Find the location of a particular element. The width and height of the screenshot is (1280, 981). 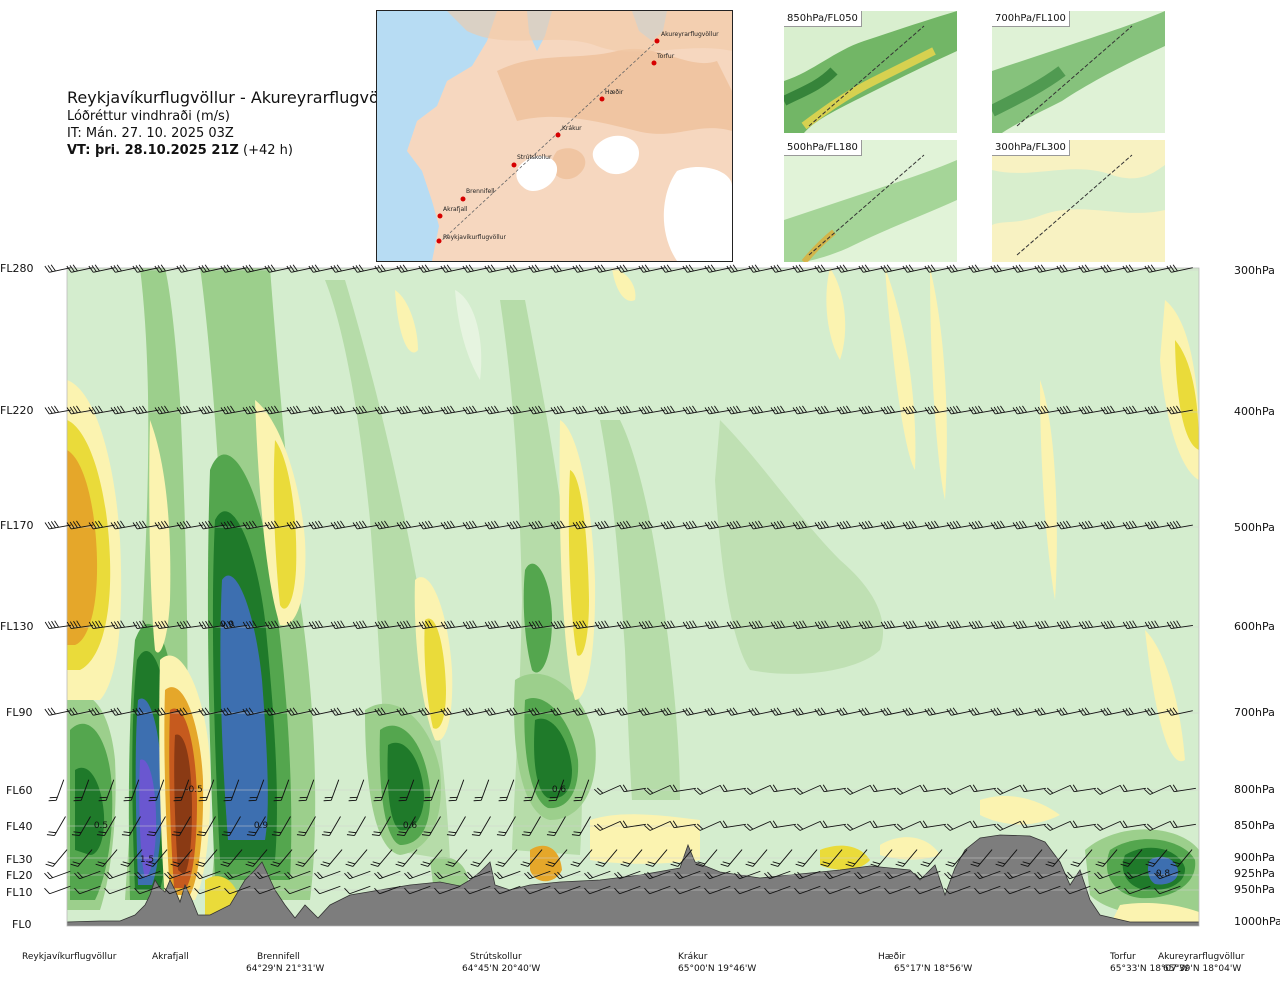

lead-time: (+42 h) is located at coordinates (268, 150).